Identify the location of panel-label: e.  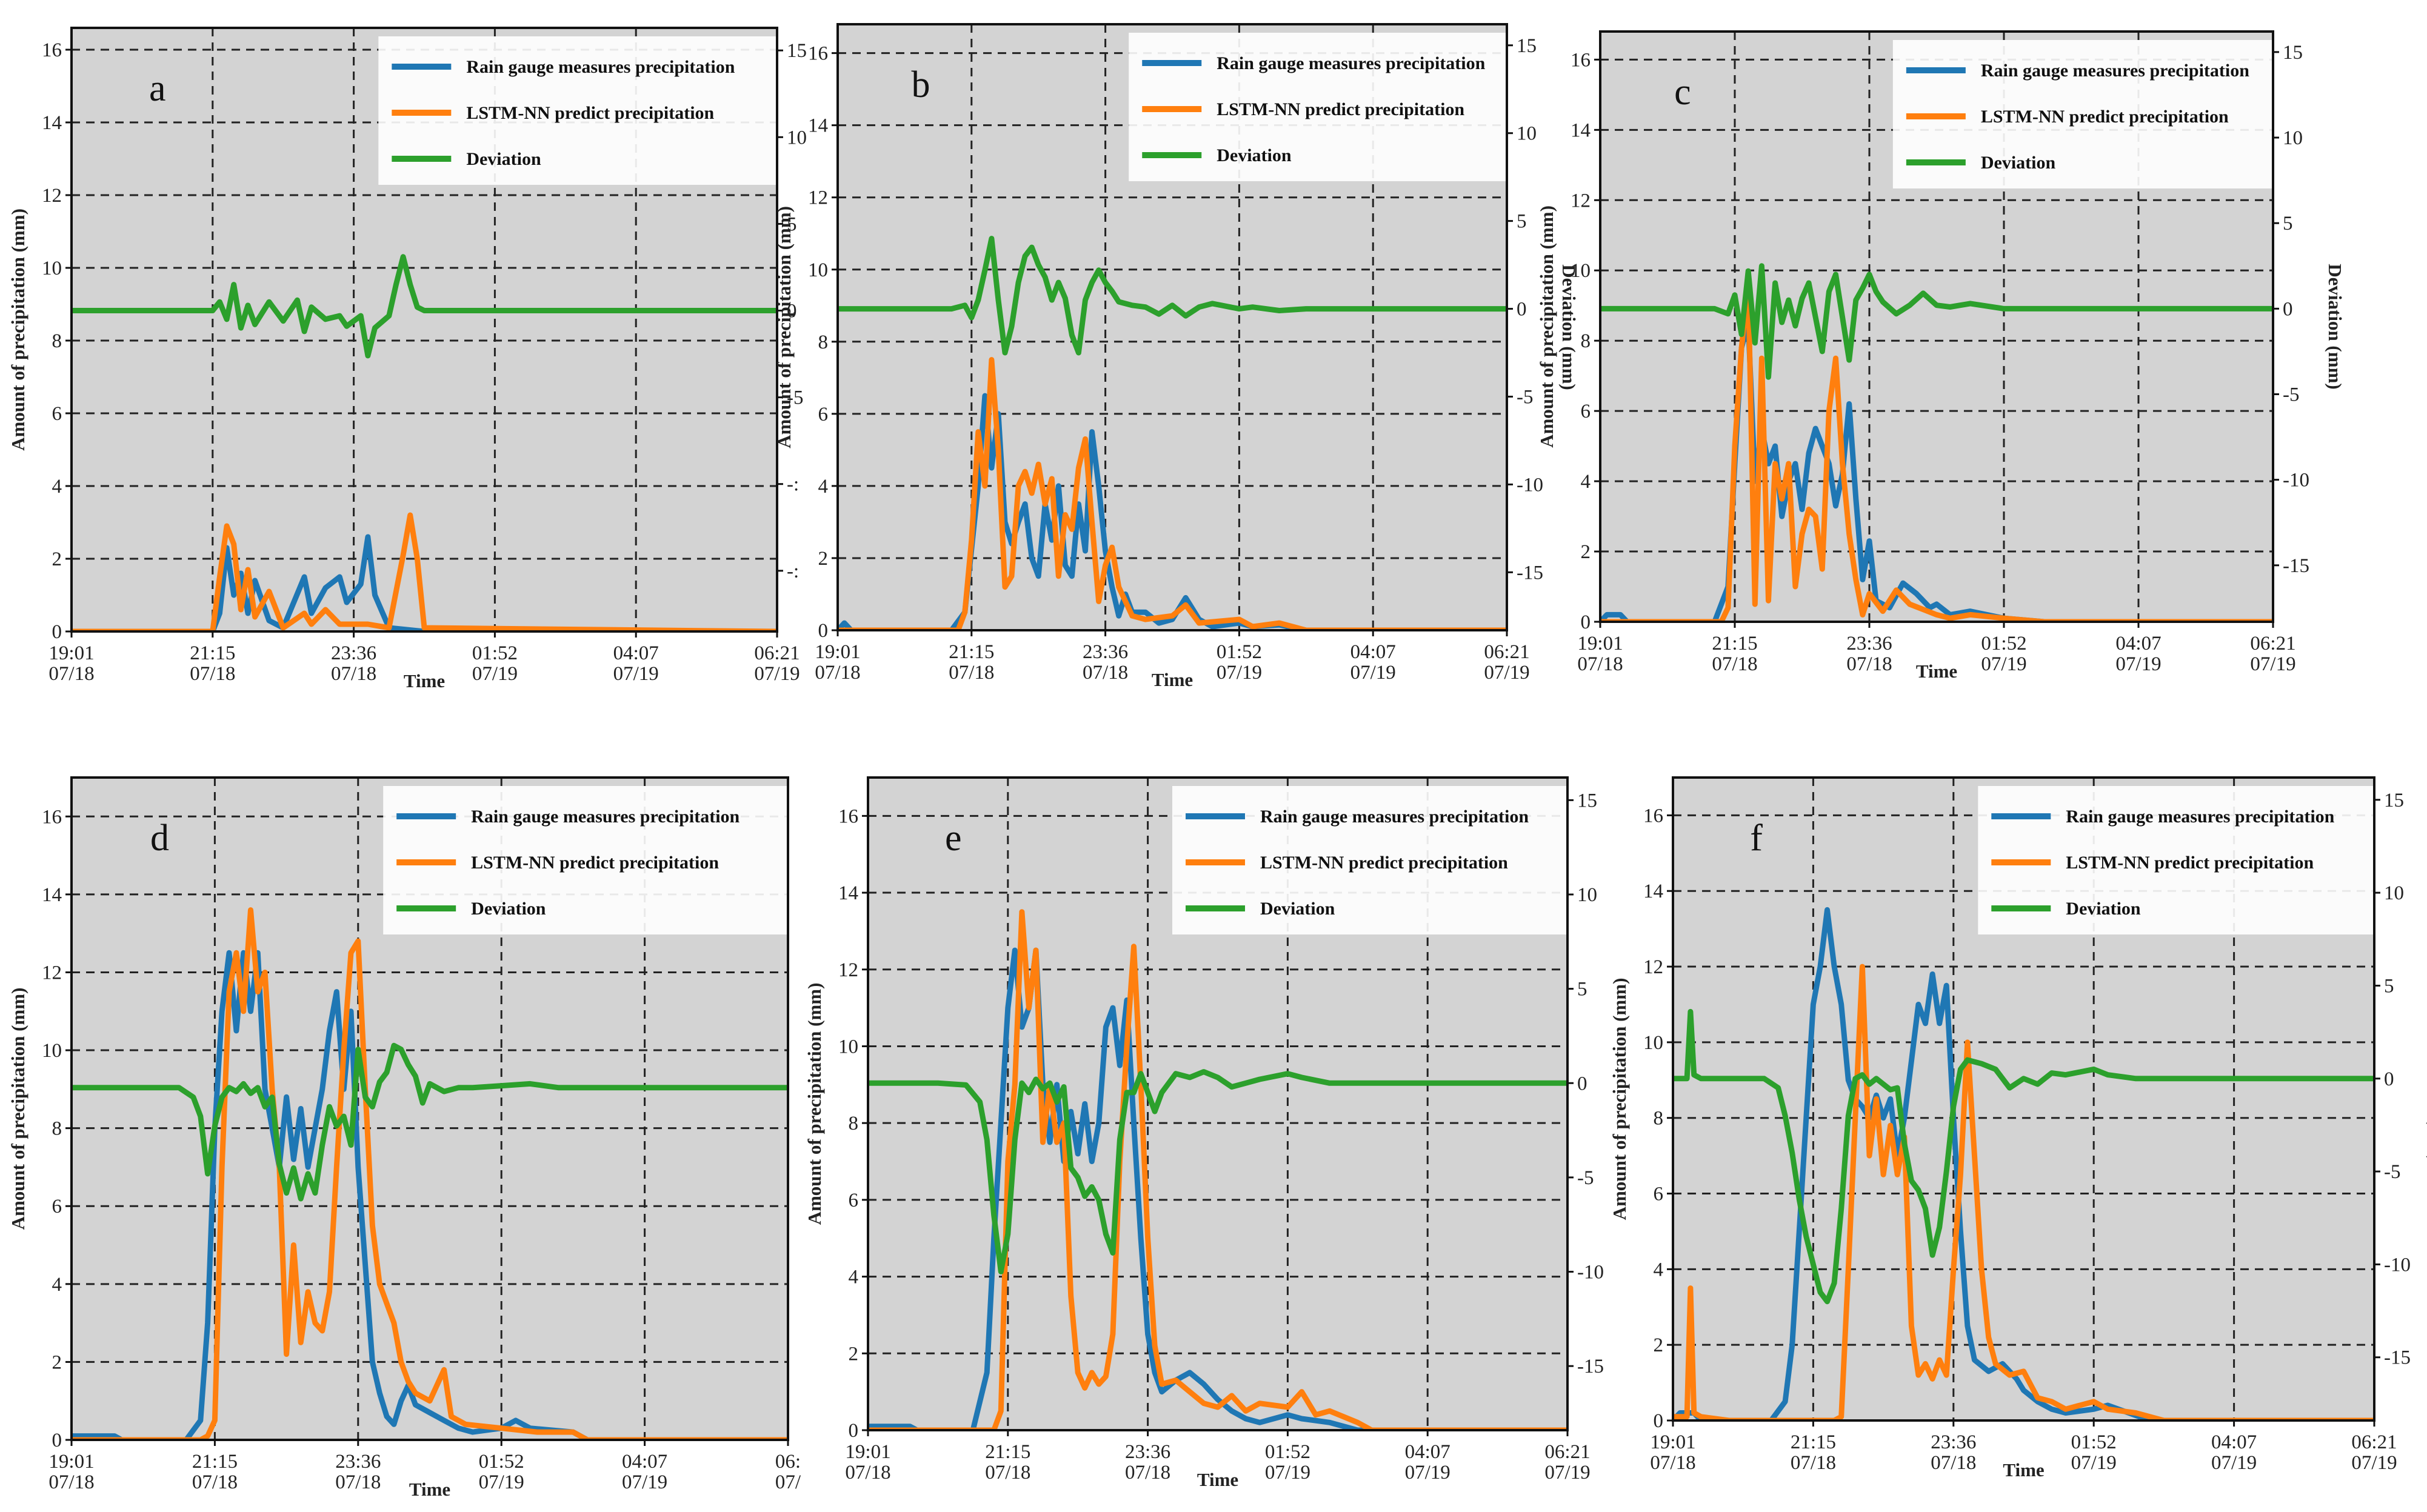
(953, 838).